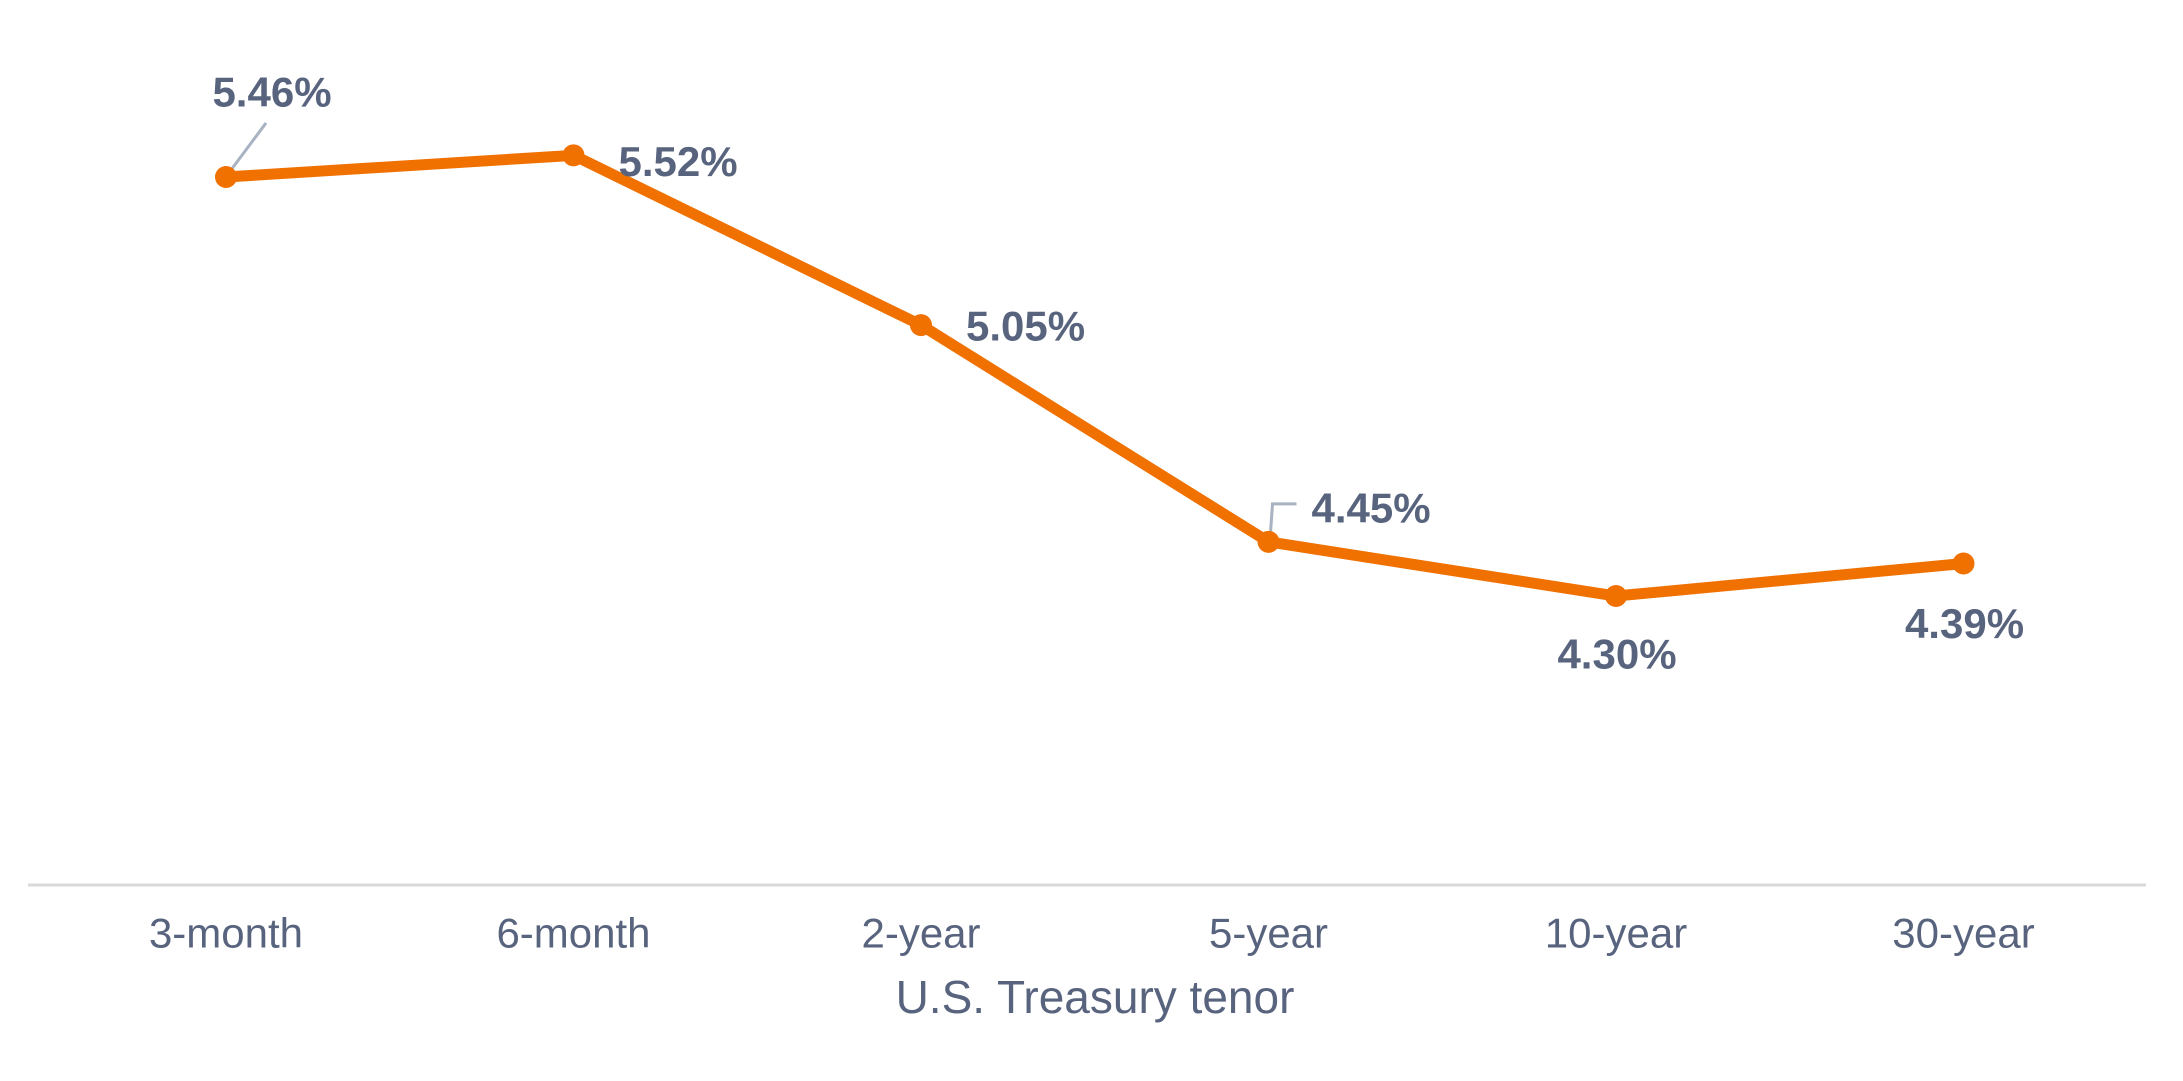 The width and height of the screenshot is (2183, 1081). What do you see at coordinates (271, 92) in the screenshot?
I see `data-label: 5.46%` at bounding box center [271, 92].